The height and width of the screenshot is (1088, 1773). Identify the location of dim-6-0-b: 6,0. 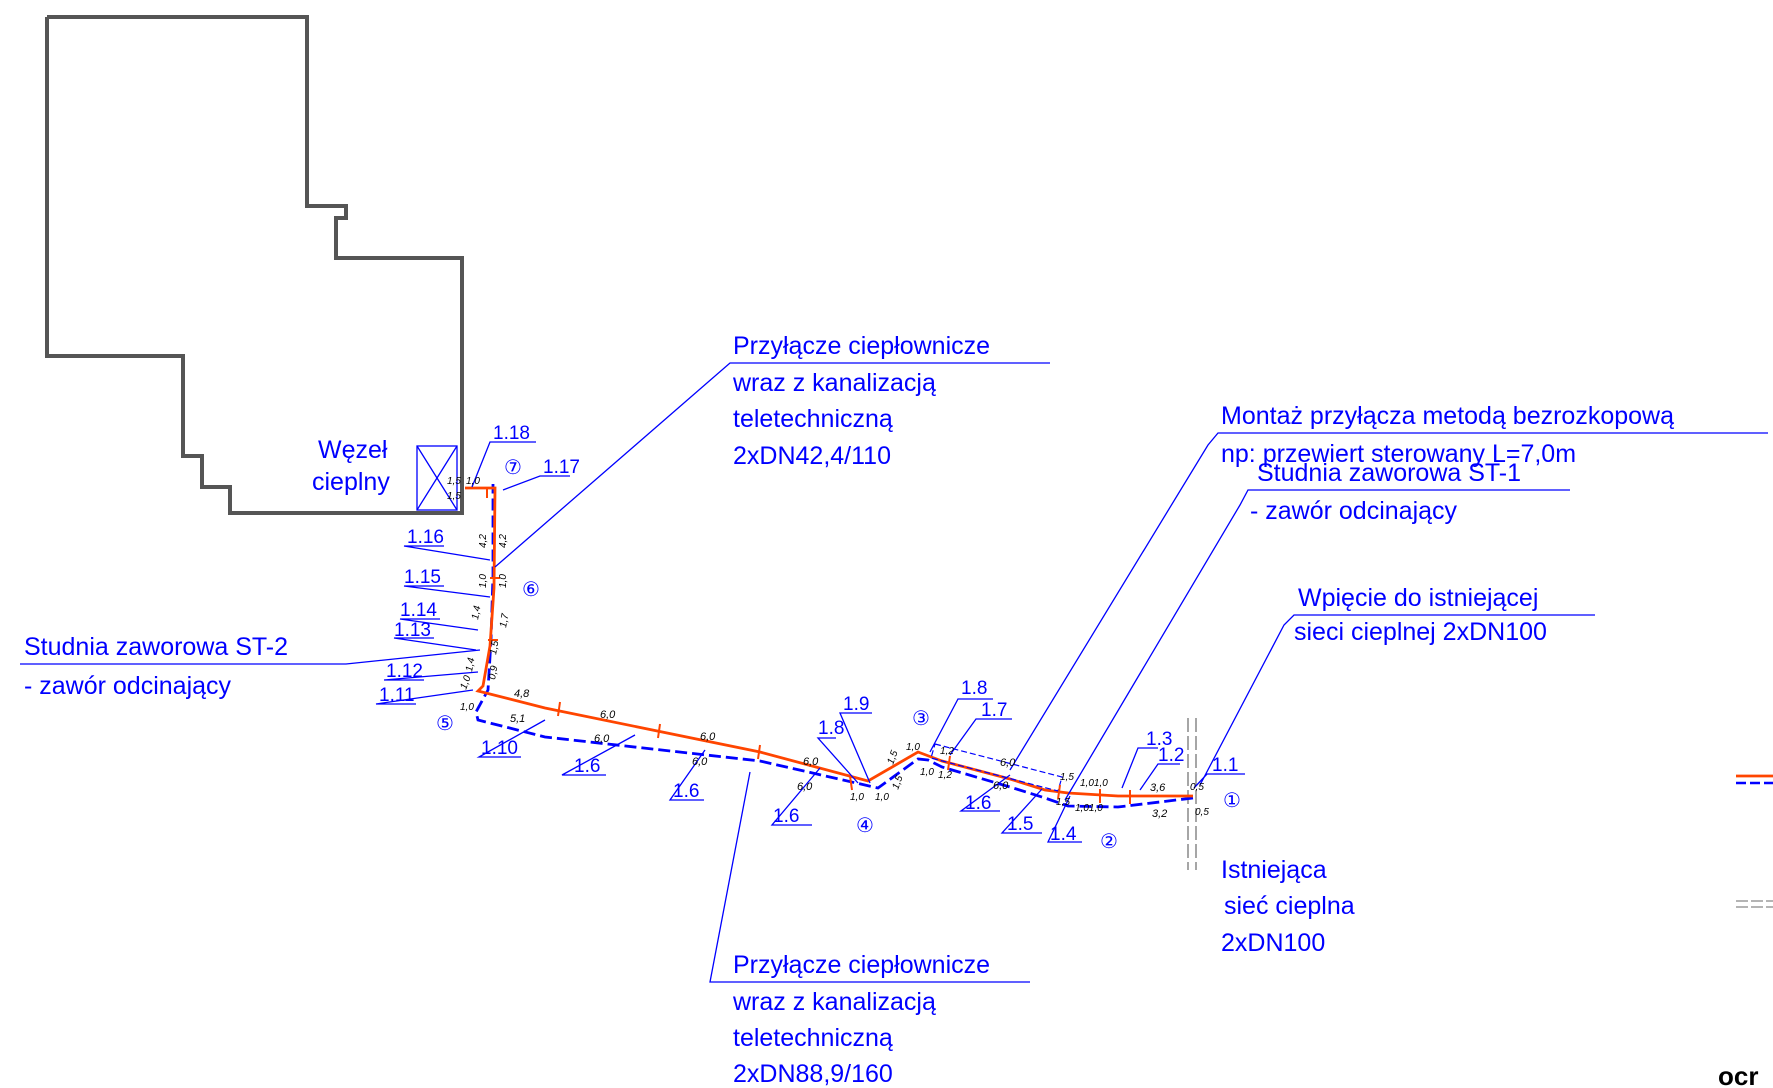
(602, 739).